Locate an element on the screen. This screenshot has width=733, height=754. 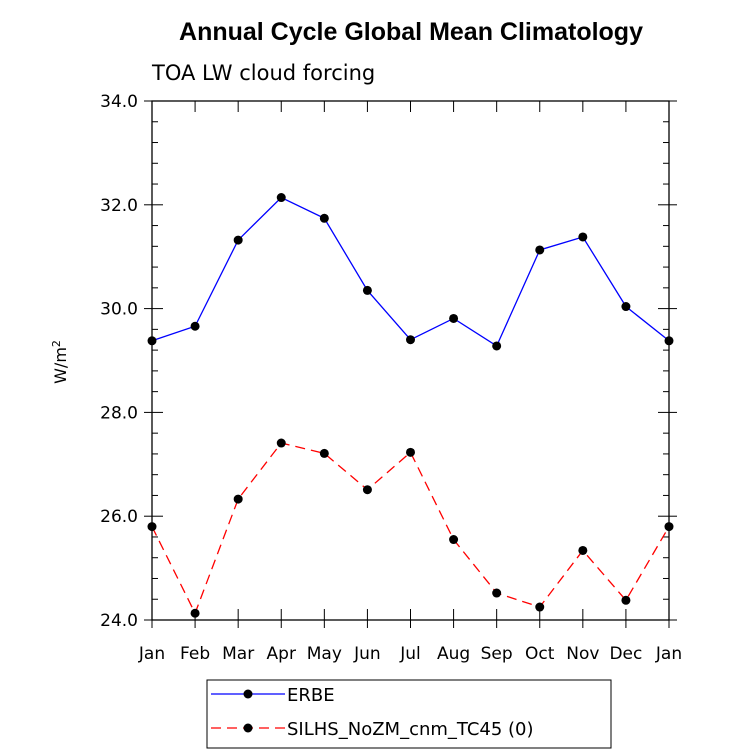
x-tick-label: Oct is located at coordinates (540, 654).